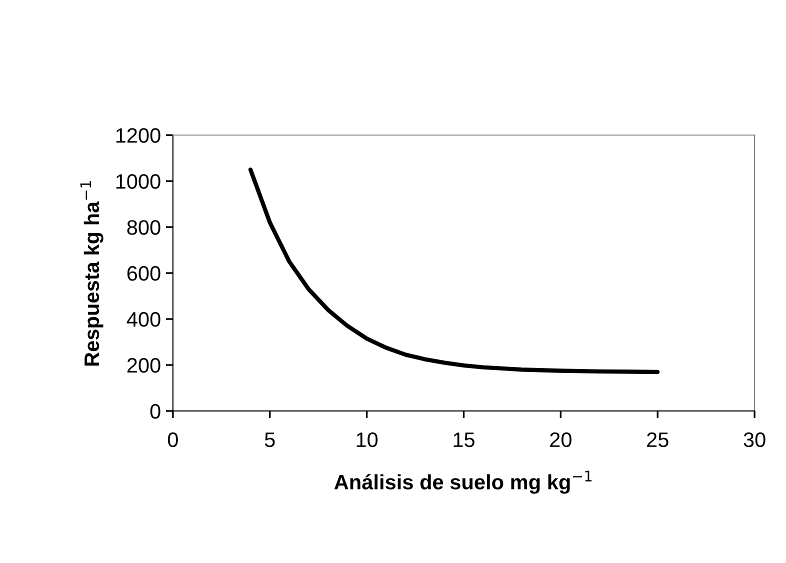 This screenshot has width=786, height=563. I want to click on y-axis-title: Respuesta kg ha$^{−1}$, so click(92, 273).